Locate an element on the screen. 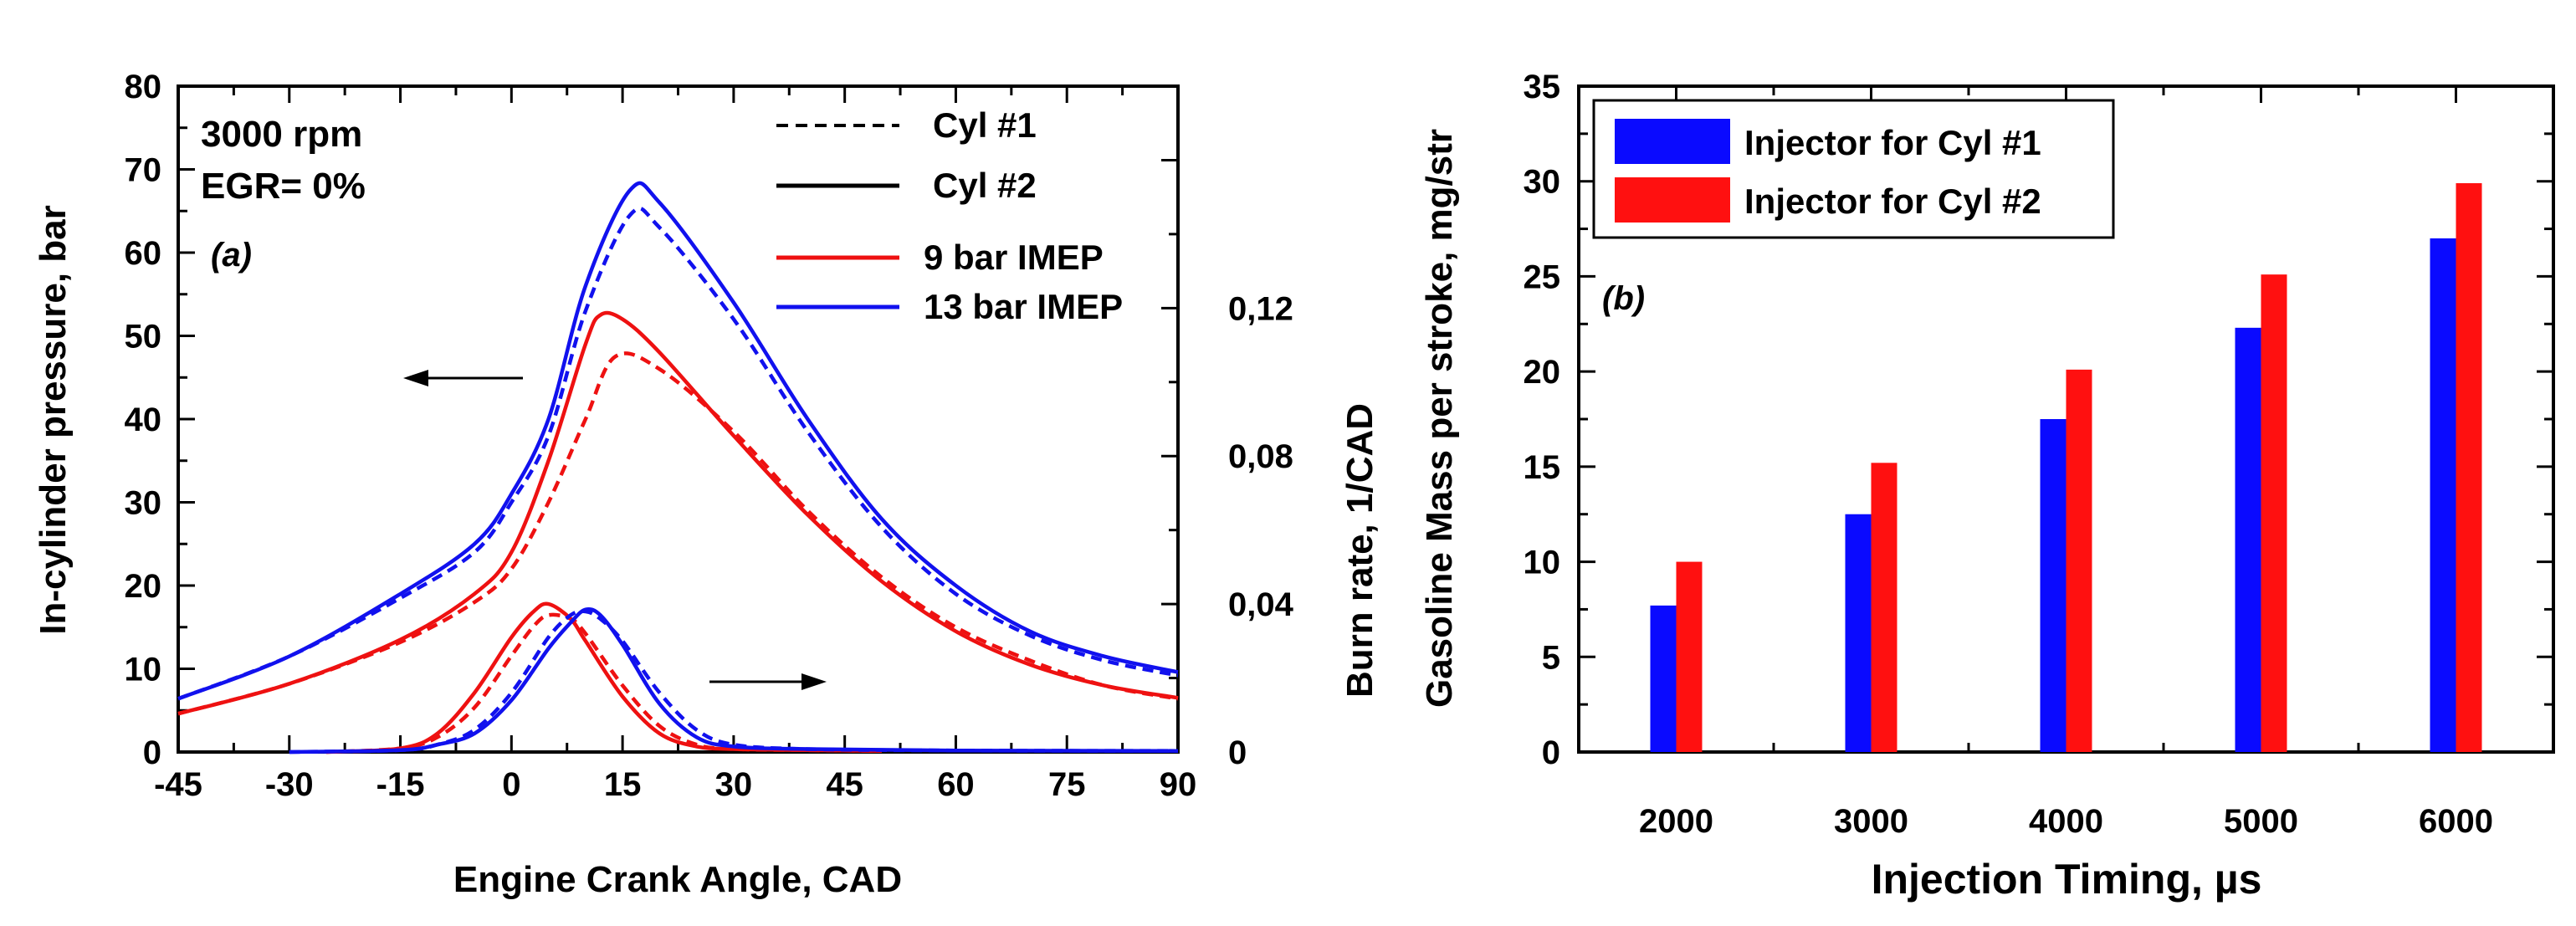 The width and height of the screenshot is (2576, 926). series-line-burn-rate-9bar-cyl2 is located at coordinates (604, 678).